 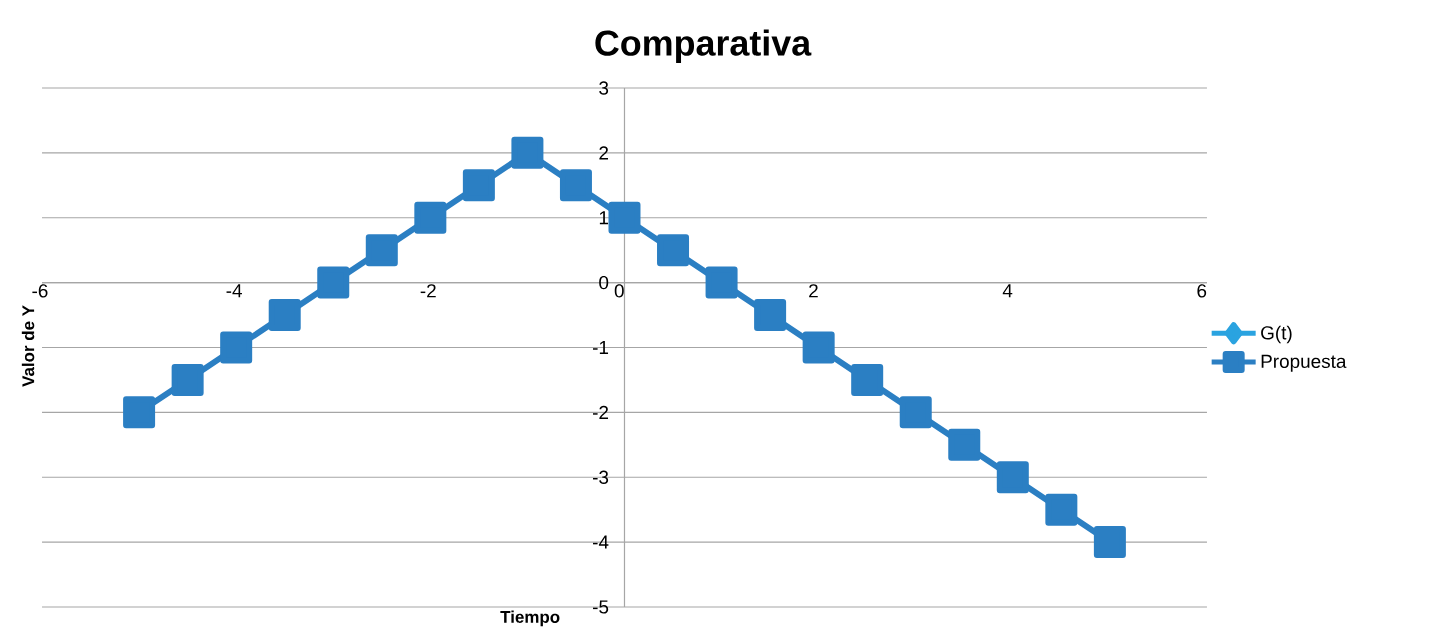 I want to click on legend-label: G(t), so click(x=1276, y=334).